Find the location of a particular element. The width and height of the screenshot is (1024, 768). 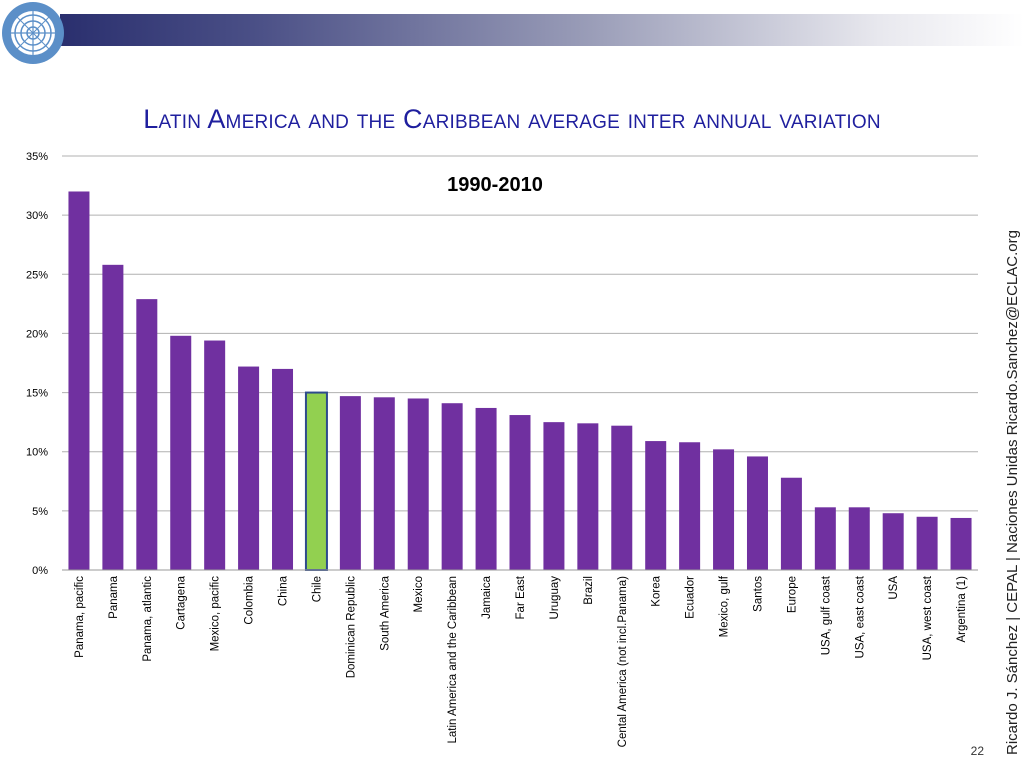

x-tick-label: Panama is located at coordinates (114, 596).